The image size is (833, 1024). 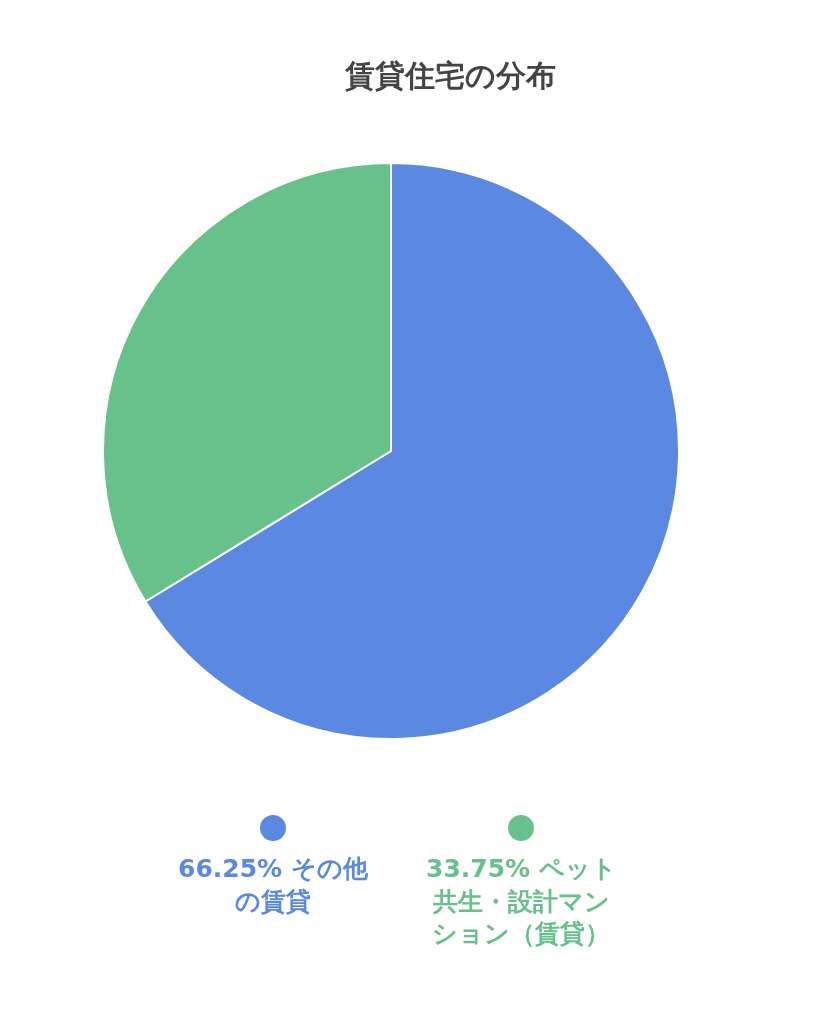 I want to click on chart-title: 賃貸住宅の分布, so click(x=450, y=75).